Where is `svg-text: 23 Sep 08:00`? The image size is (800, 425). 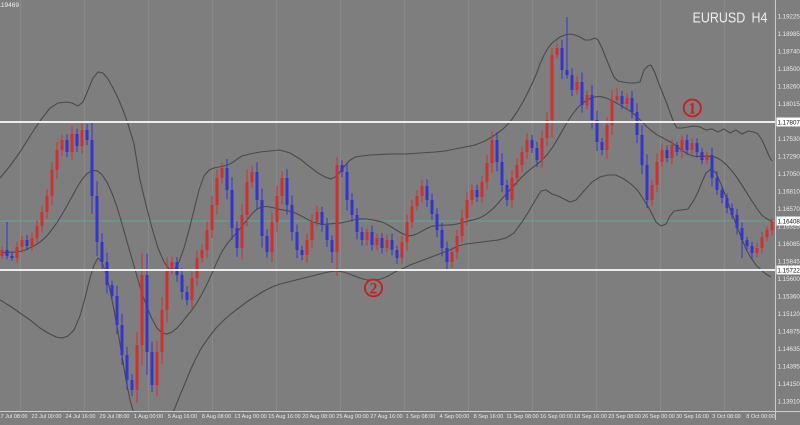
svg-text: 23 Sep 08:00 is located at coordinates (624, 417).